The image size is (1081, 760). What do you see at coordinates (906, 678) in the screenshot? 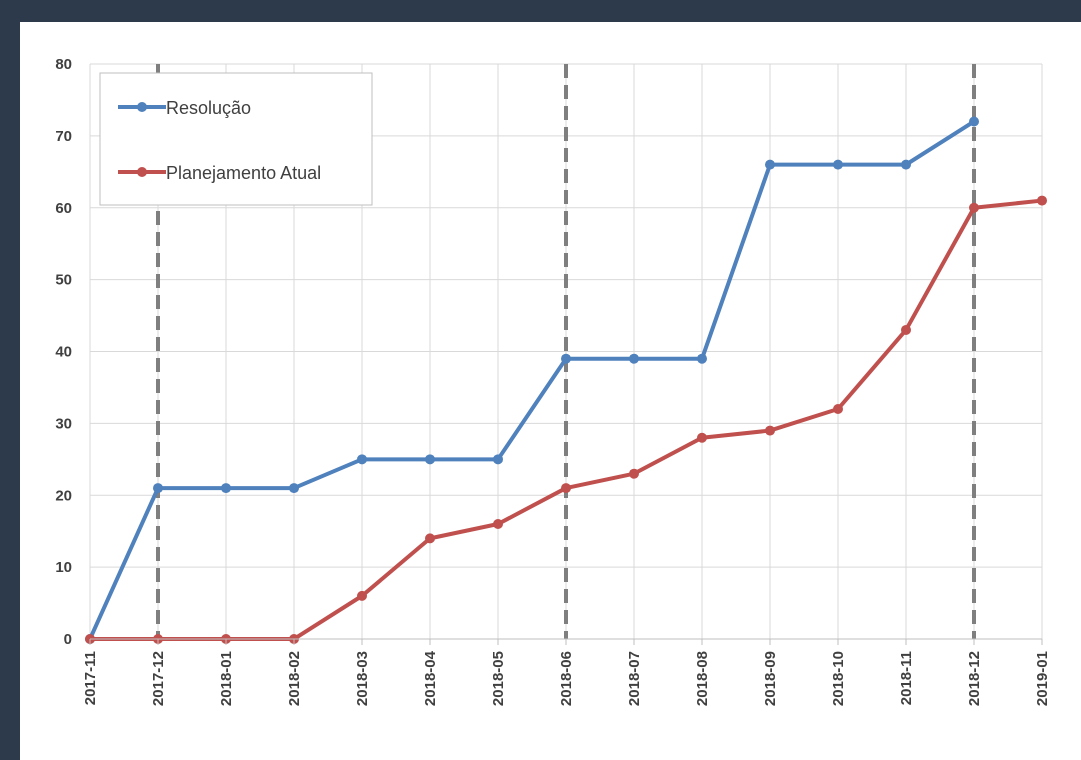
I see `x-tick-label: 2018-11` at bounding box center [906, 678].